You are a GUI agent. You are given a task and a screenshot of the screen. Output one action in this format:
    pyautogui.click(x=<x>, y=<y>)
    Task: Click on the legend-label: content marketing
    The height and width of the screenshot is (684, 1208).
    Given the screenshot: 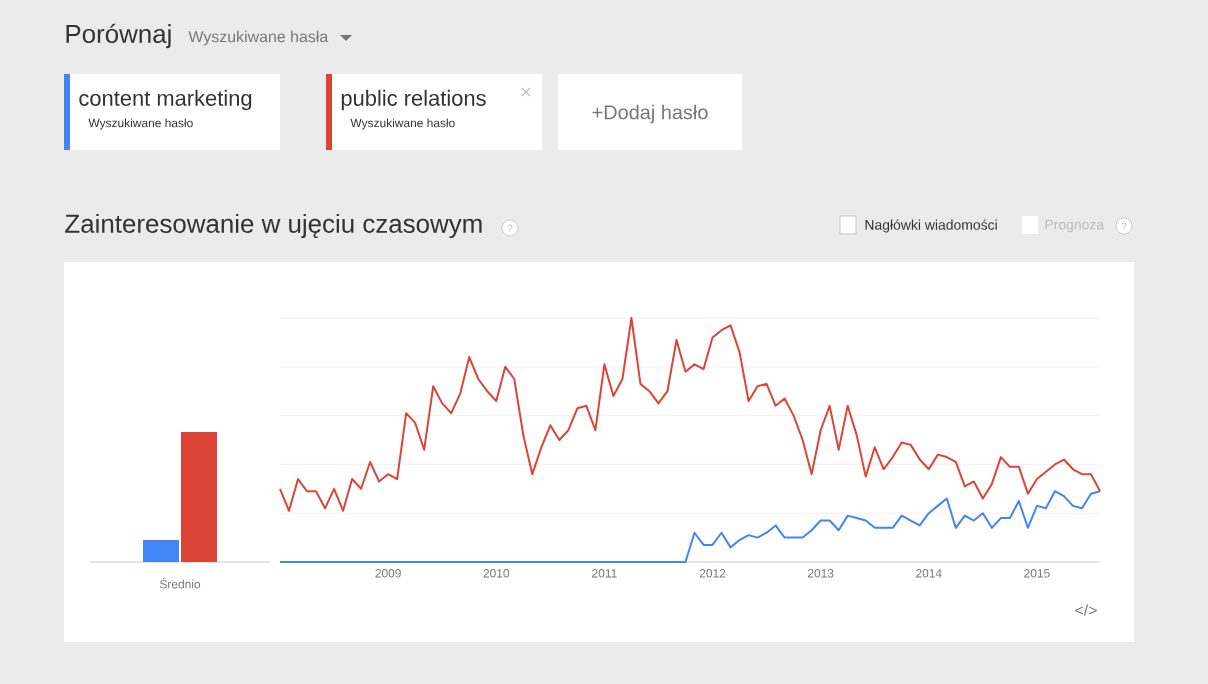 What is the action you would take?
    pyautogui.click(x=165, y=100)
    